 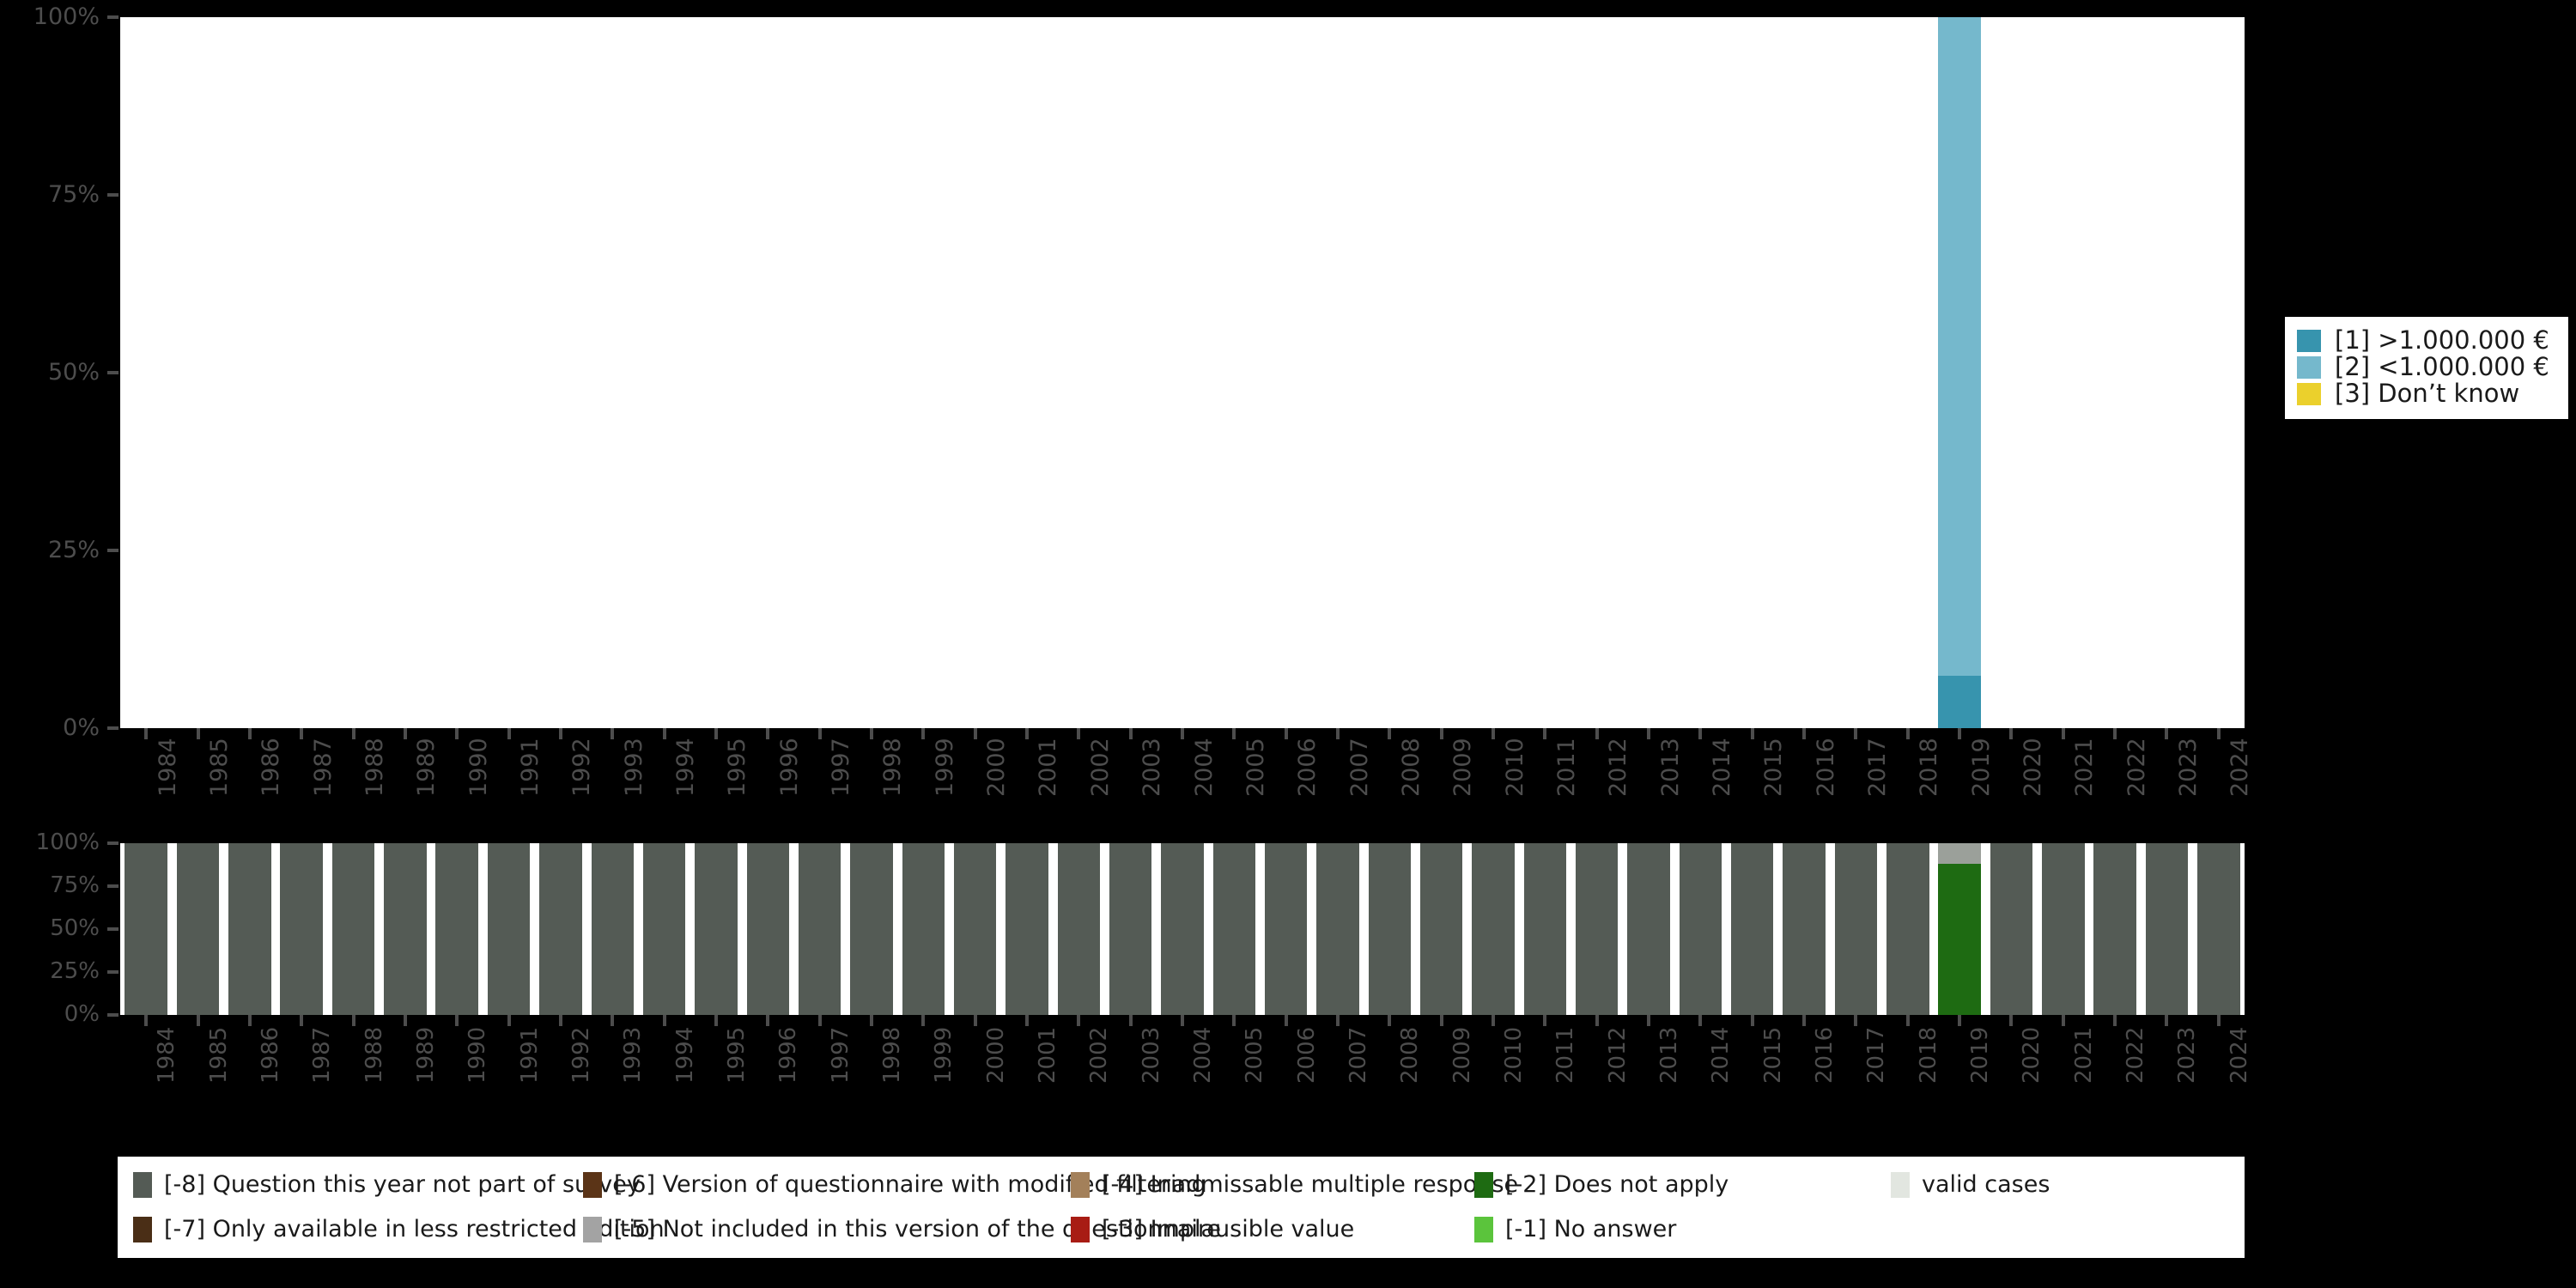 What do you see at coordinates (944, 768) in the screenshot?
I see `x-tick-label-1999: 1999` at bounding box center [944, 768].